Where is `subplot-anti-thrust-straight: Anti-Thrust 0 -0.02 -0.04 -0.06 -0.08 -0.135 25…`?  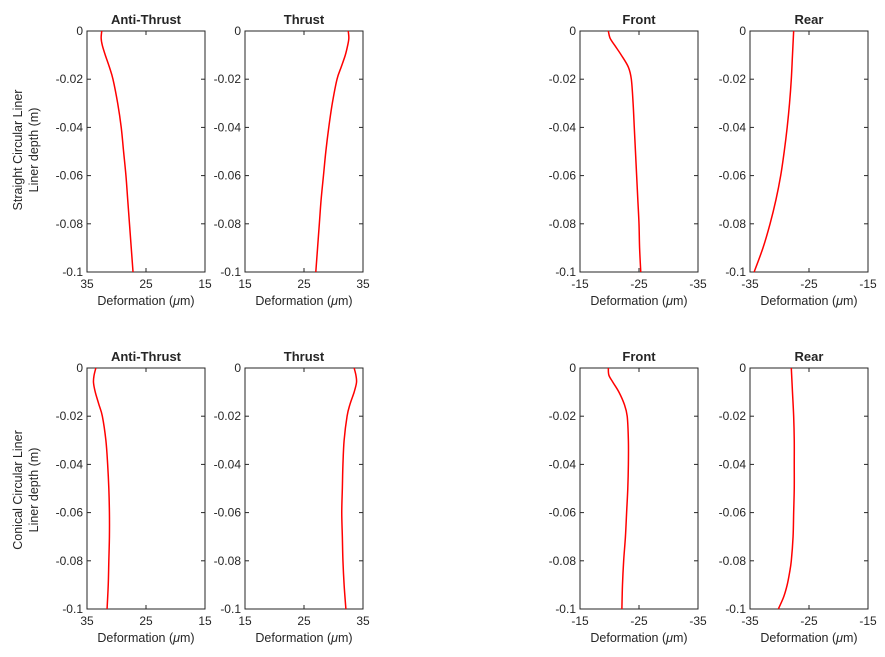
subplot-anti-thrust-straight: Anti-Thrust 0 -0.02 -0.04 -0.06 -0.08 -0.135 25… is located at coordinates (134, 160).